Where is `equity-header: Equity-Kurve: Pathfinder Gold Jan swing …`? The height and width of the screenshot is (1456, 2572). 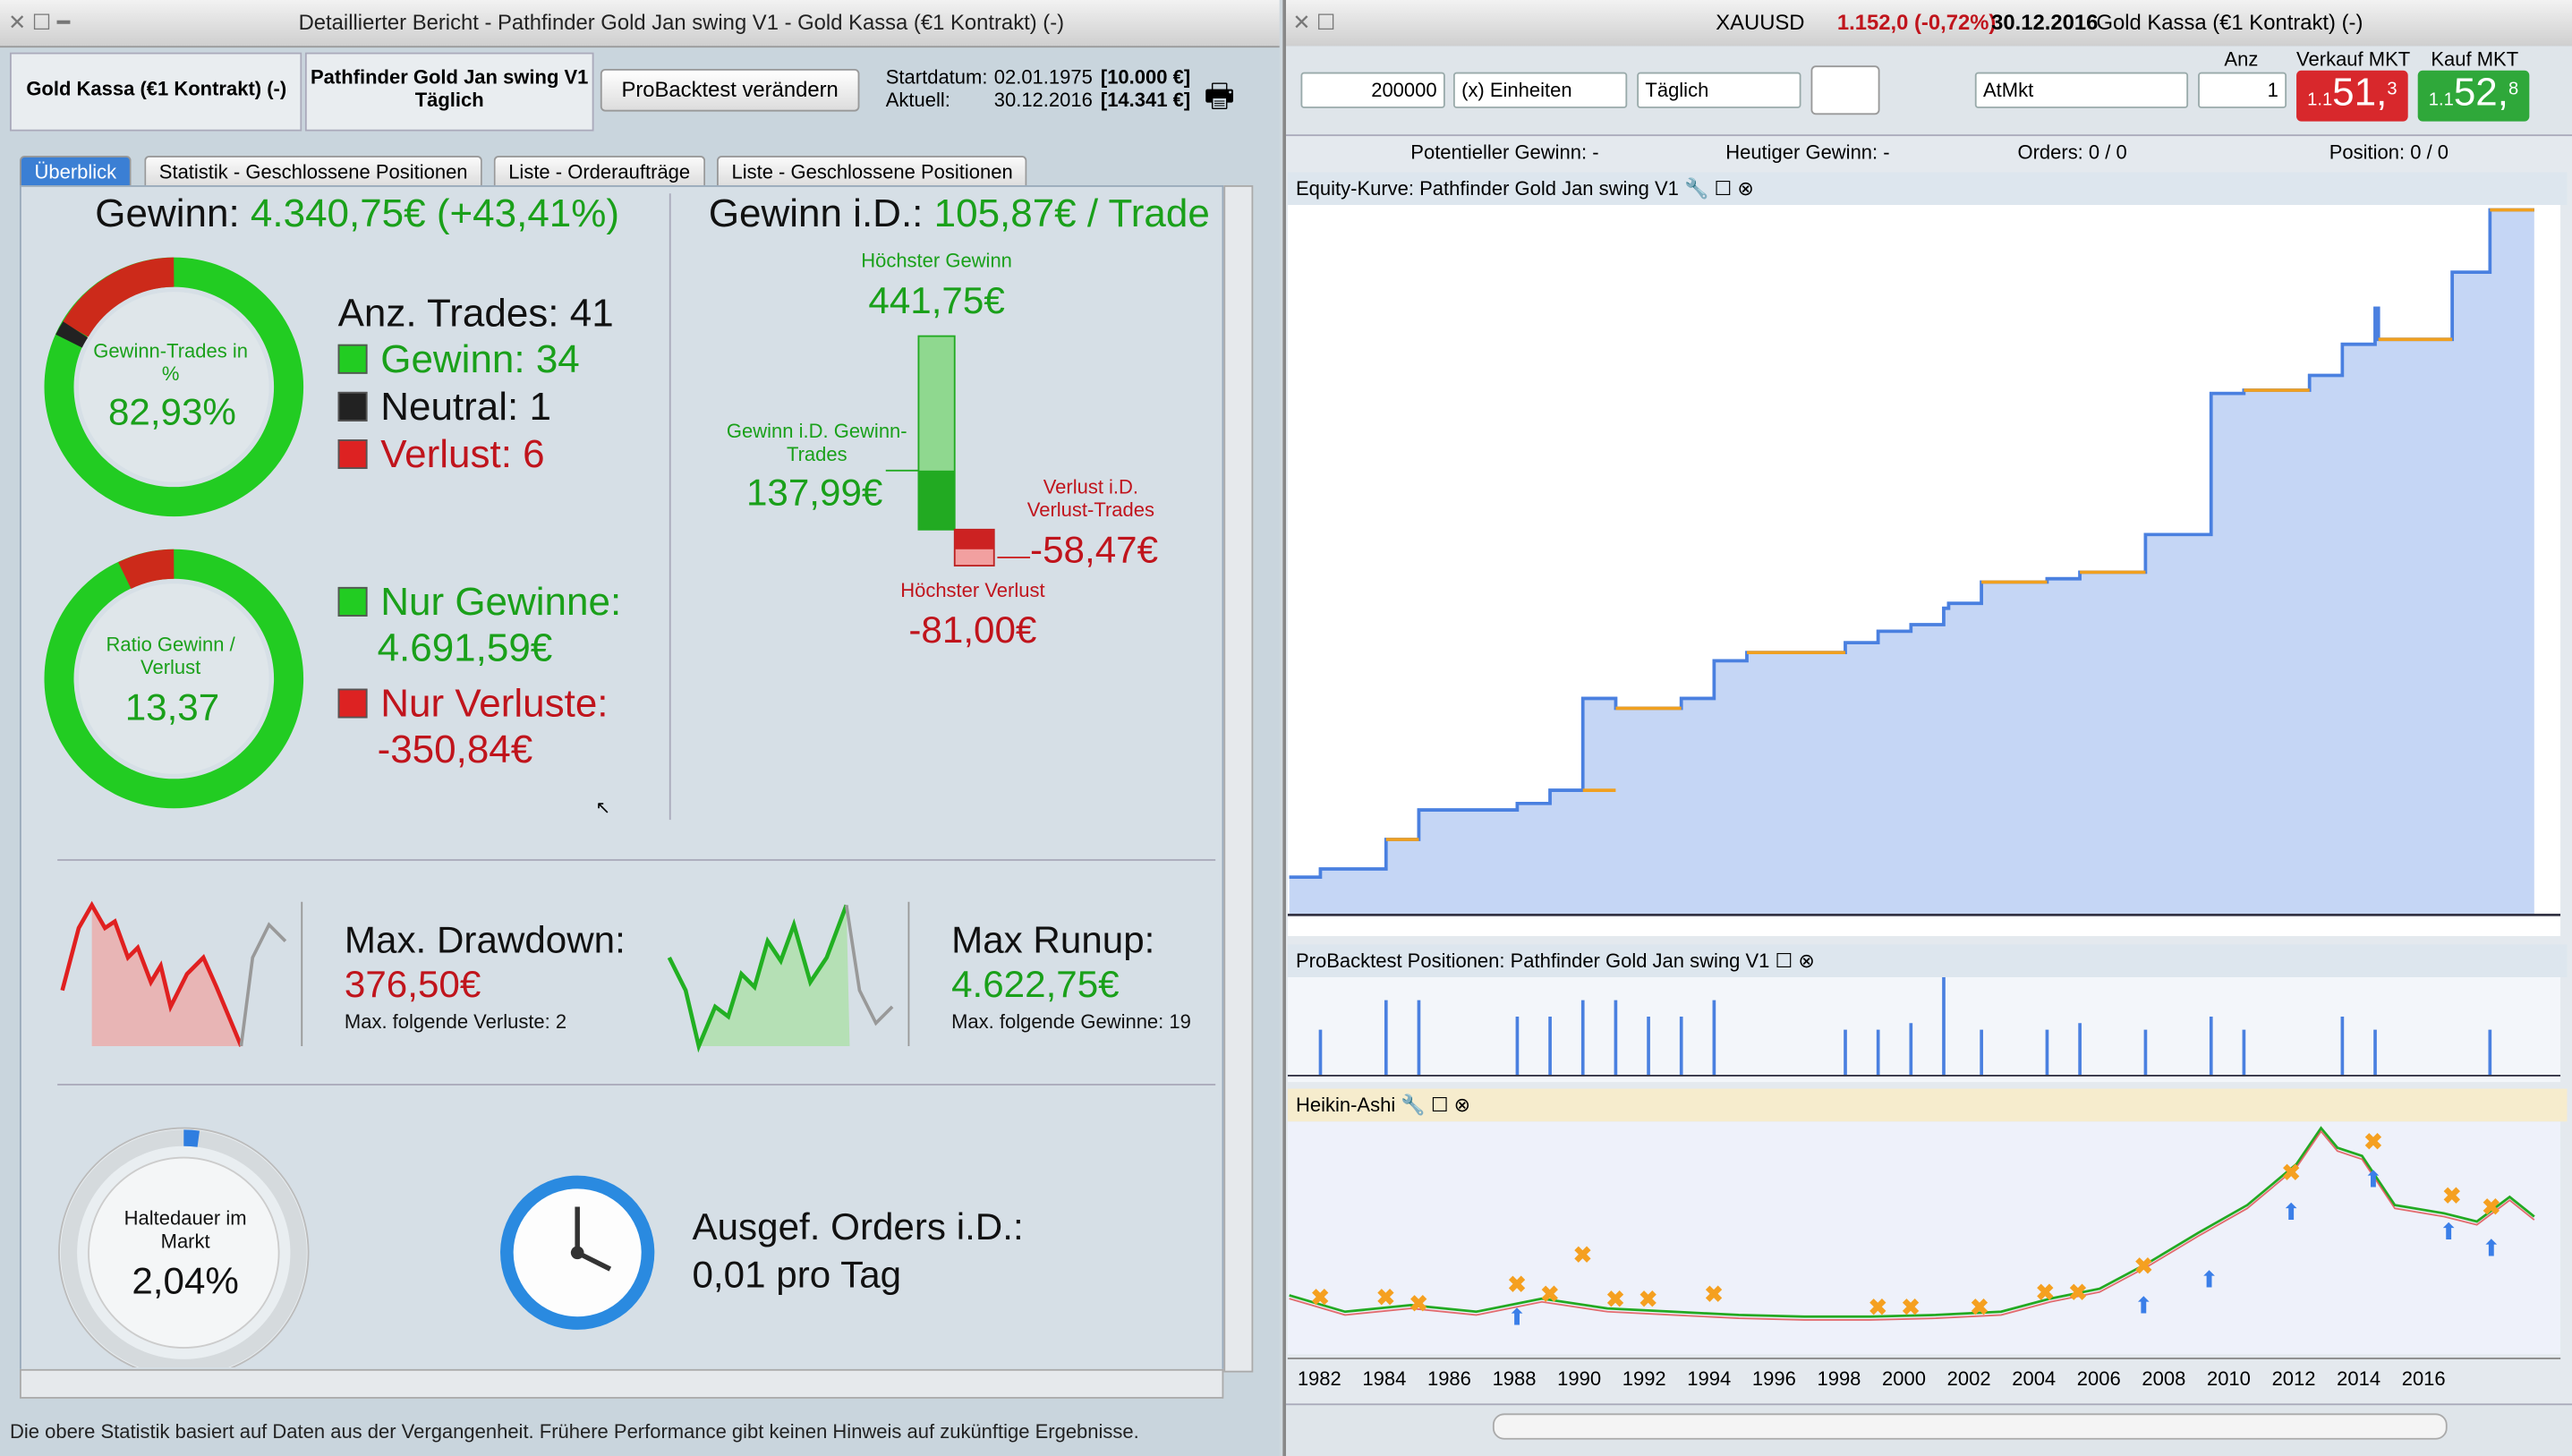
equity-header: Equity-Kurve: Pathfinder Gold Jan swing … is located at coordinates (1927, 189).